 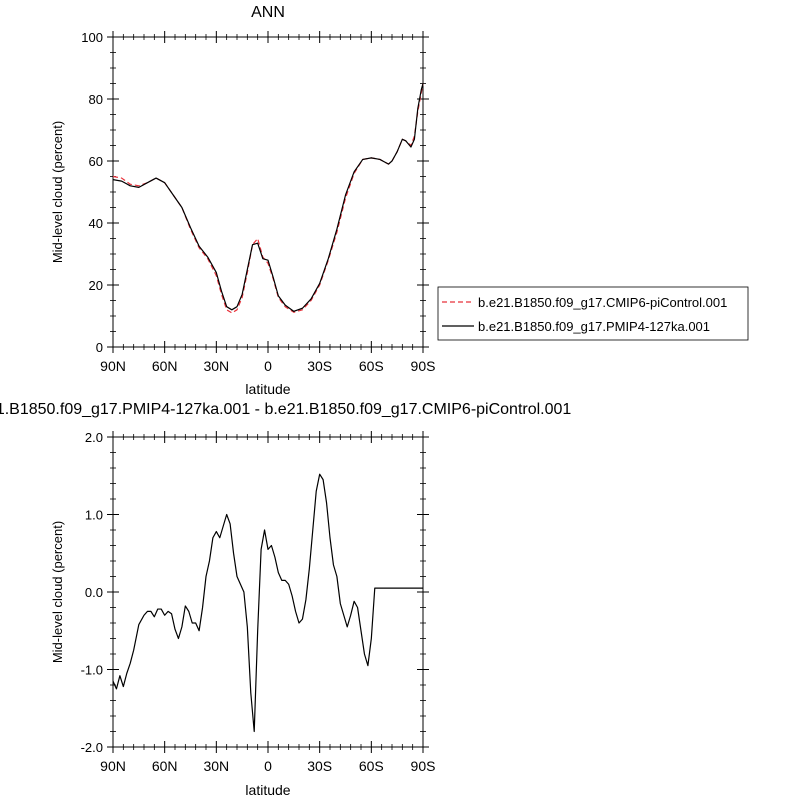 I want to click on legend-label-control: b.e21.B1850.f09_g17.CMIP6-piControl.001, so click(x=602, y=302).